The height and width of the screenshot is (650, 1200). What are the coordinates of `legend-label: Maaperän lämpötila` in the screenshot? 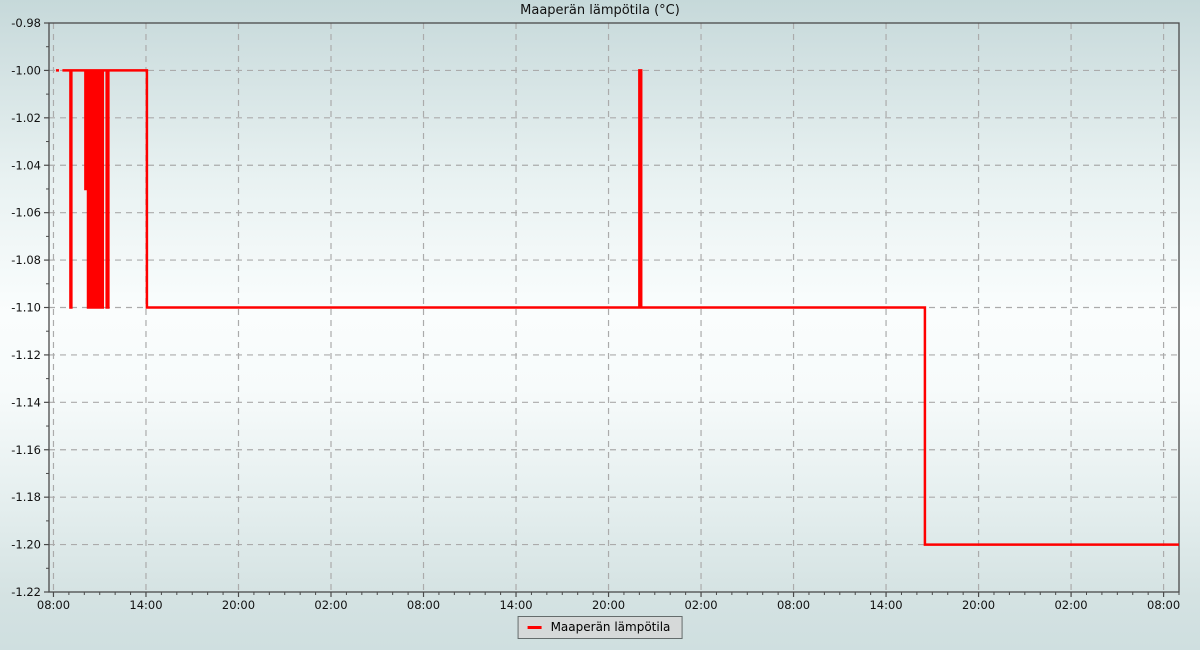 It's located at (610, 627).